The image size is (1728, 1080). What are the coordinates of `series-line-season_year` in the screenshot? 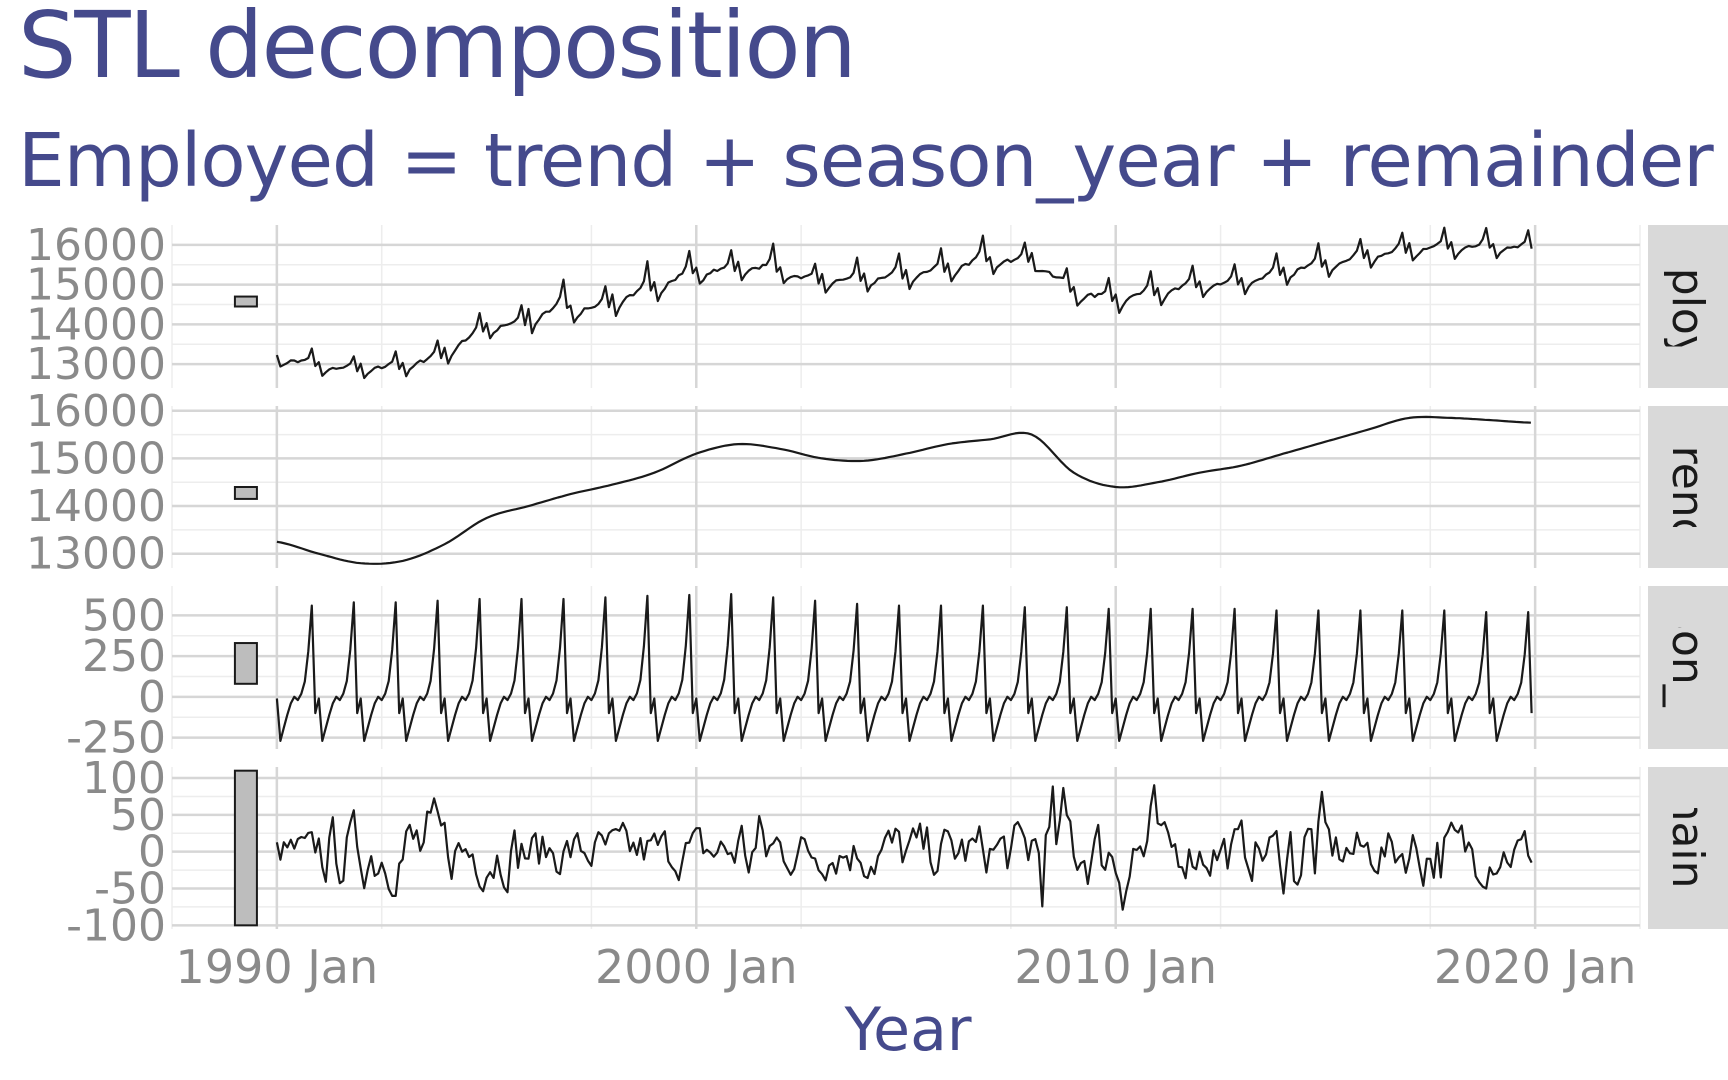 It's located at (904, 667).